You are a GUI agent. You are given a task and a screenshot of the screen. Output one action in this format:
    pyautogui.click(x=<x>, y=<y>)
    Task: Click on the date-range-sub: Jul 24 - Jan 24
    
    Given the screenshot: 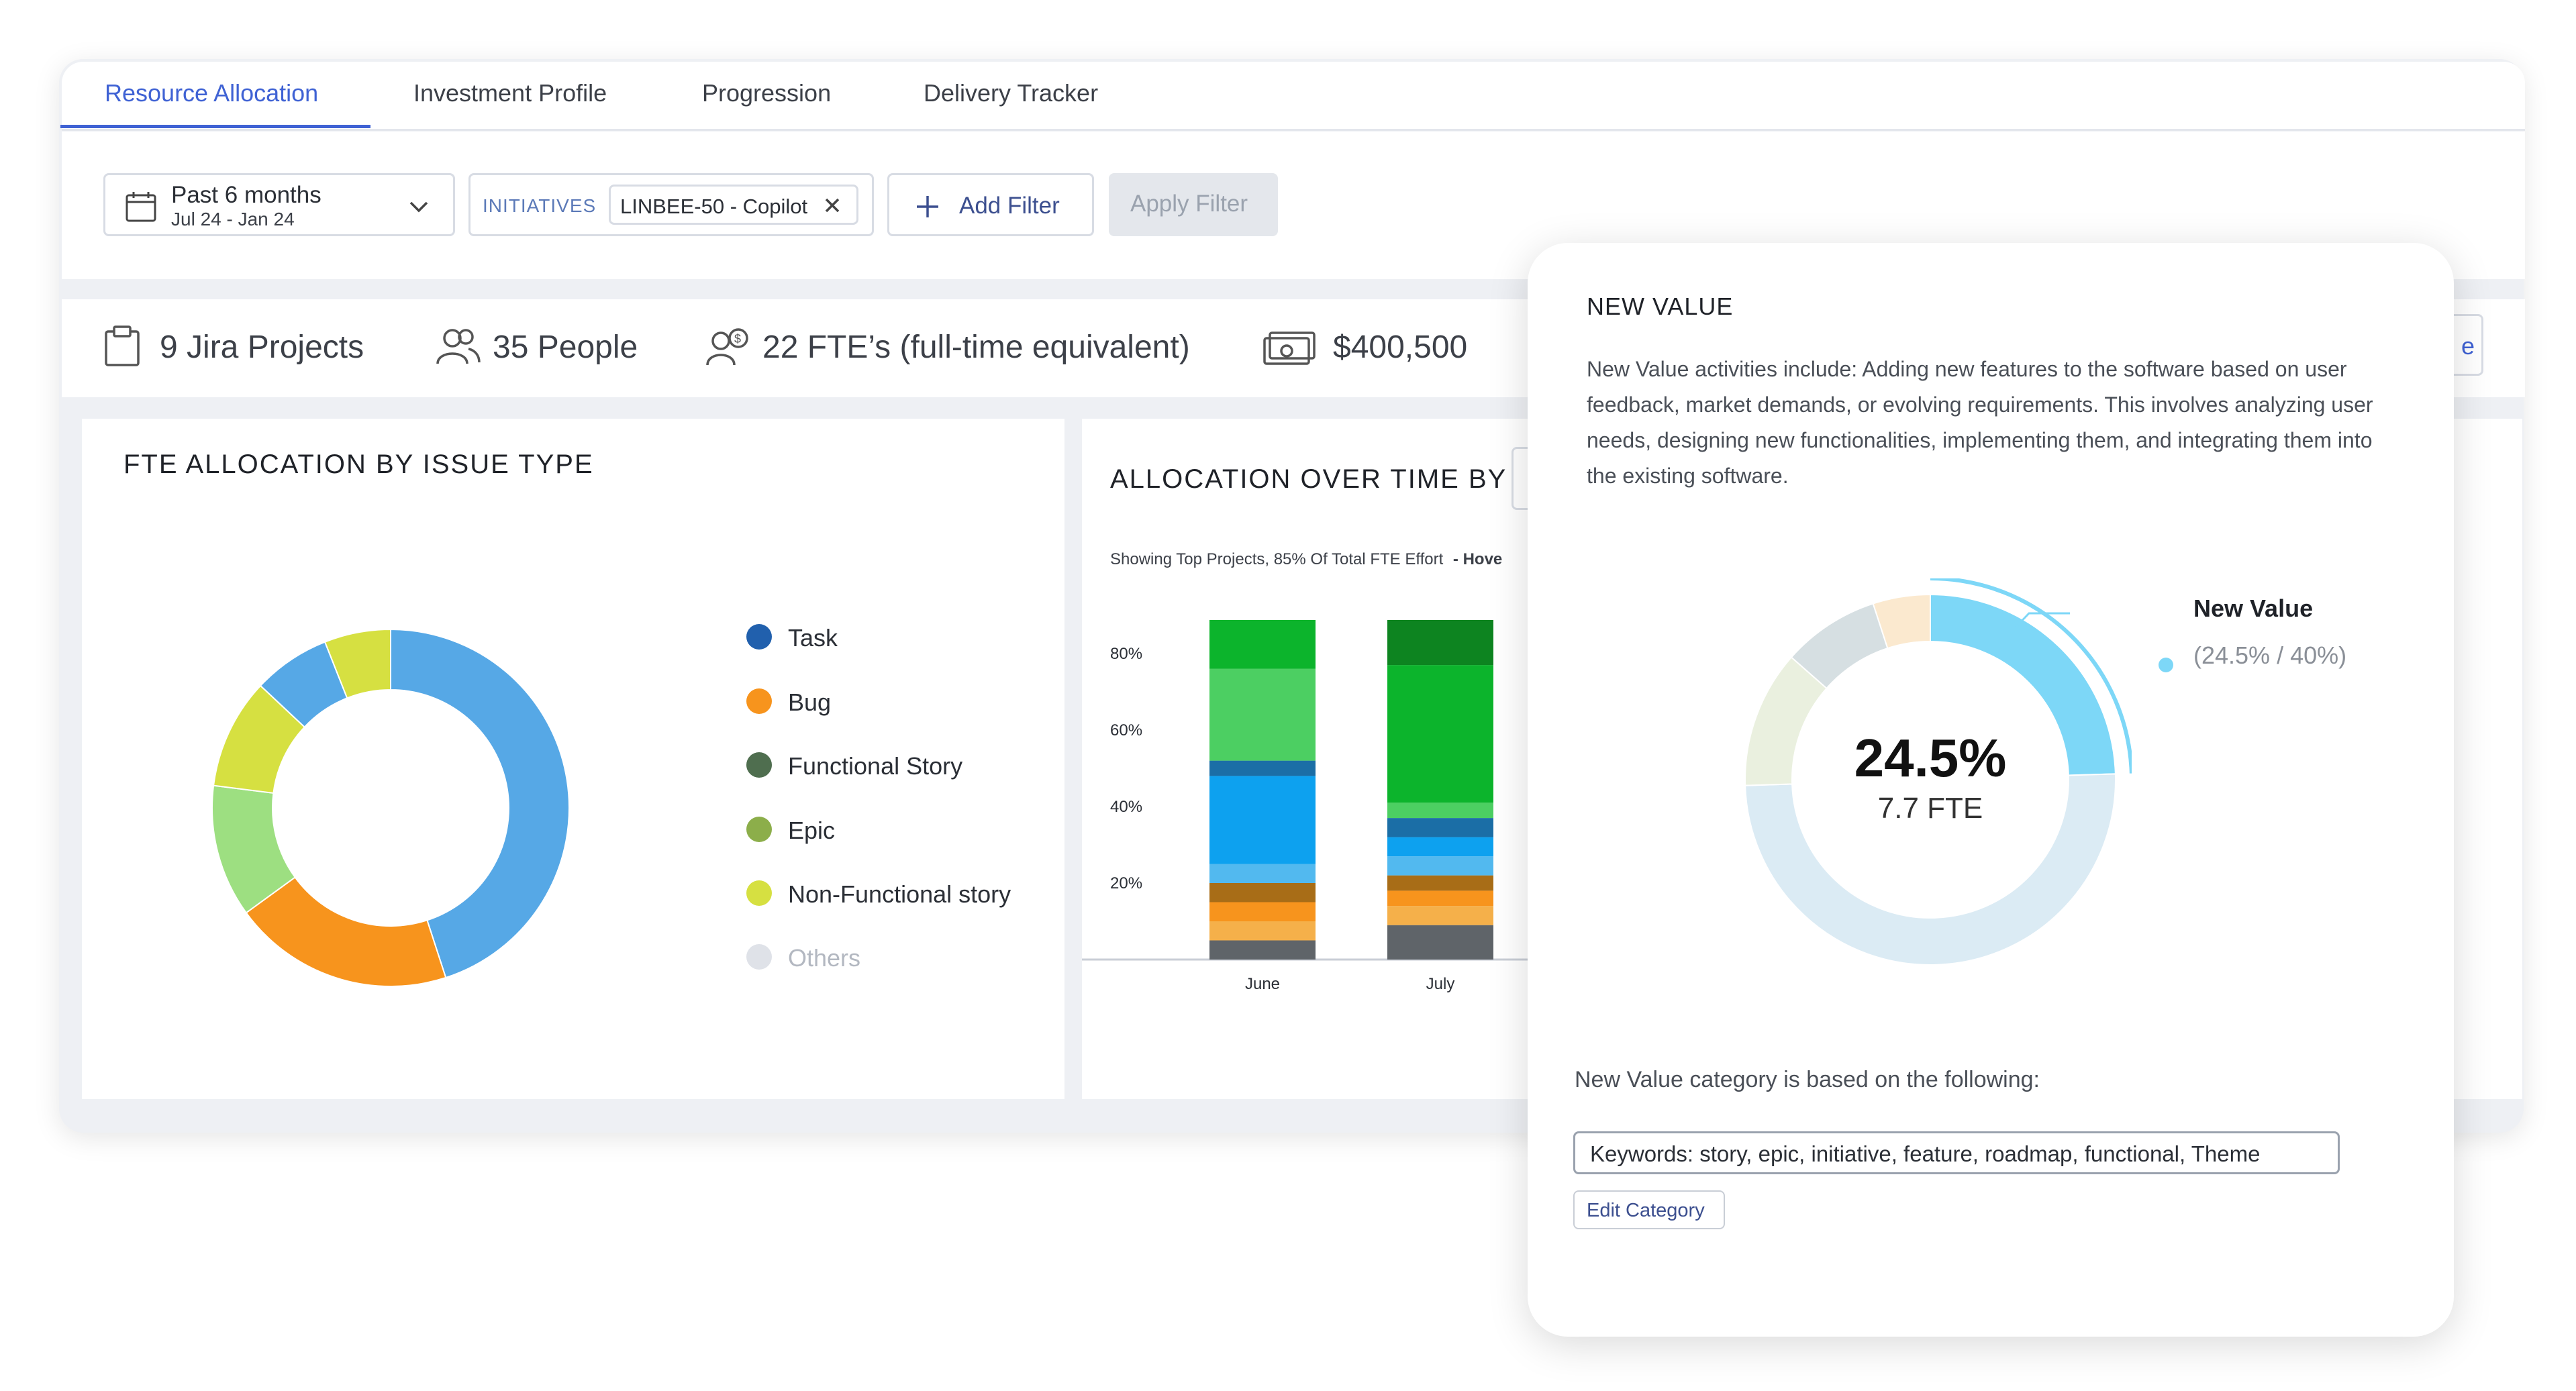 What is the action you would take?
    pyautogui.click(x=233, y=219)
    